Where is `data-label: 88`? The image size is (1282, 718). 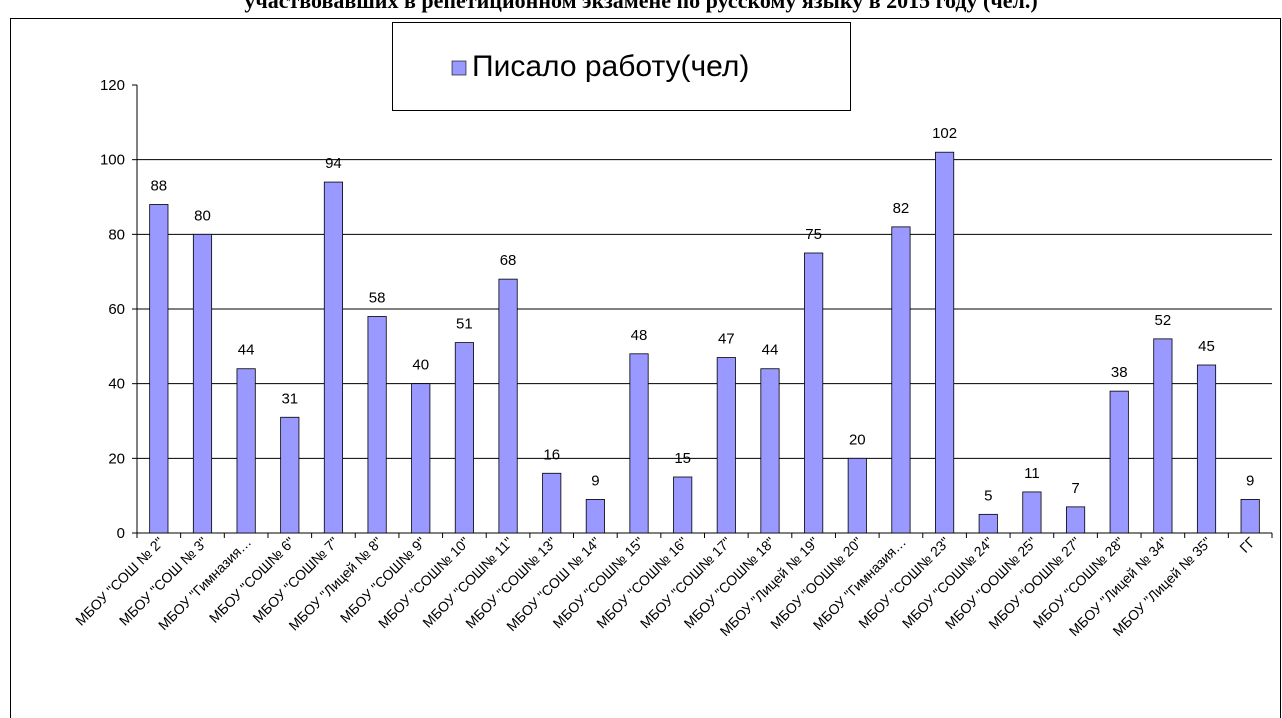
data-label: 88 is located at coordinates (158, 185).